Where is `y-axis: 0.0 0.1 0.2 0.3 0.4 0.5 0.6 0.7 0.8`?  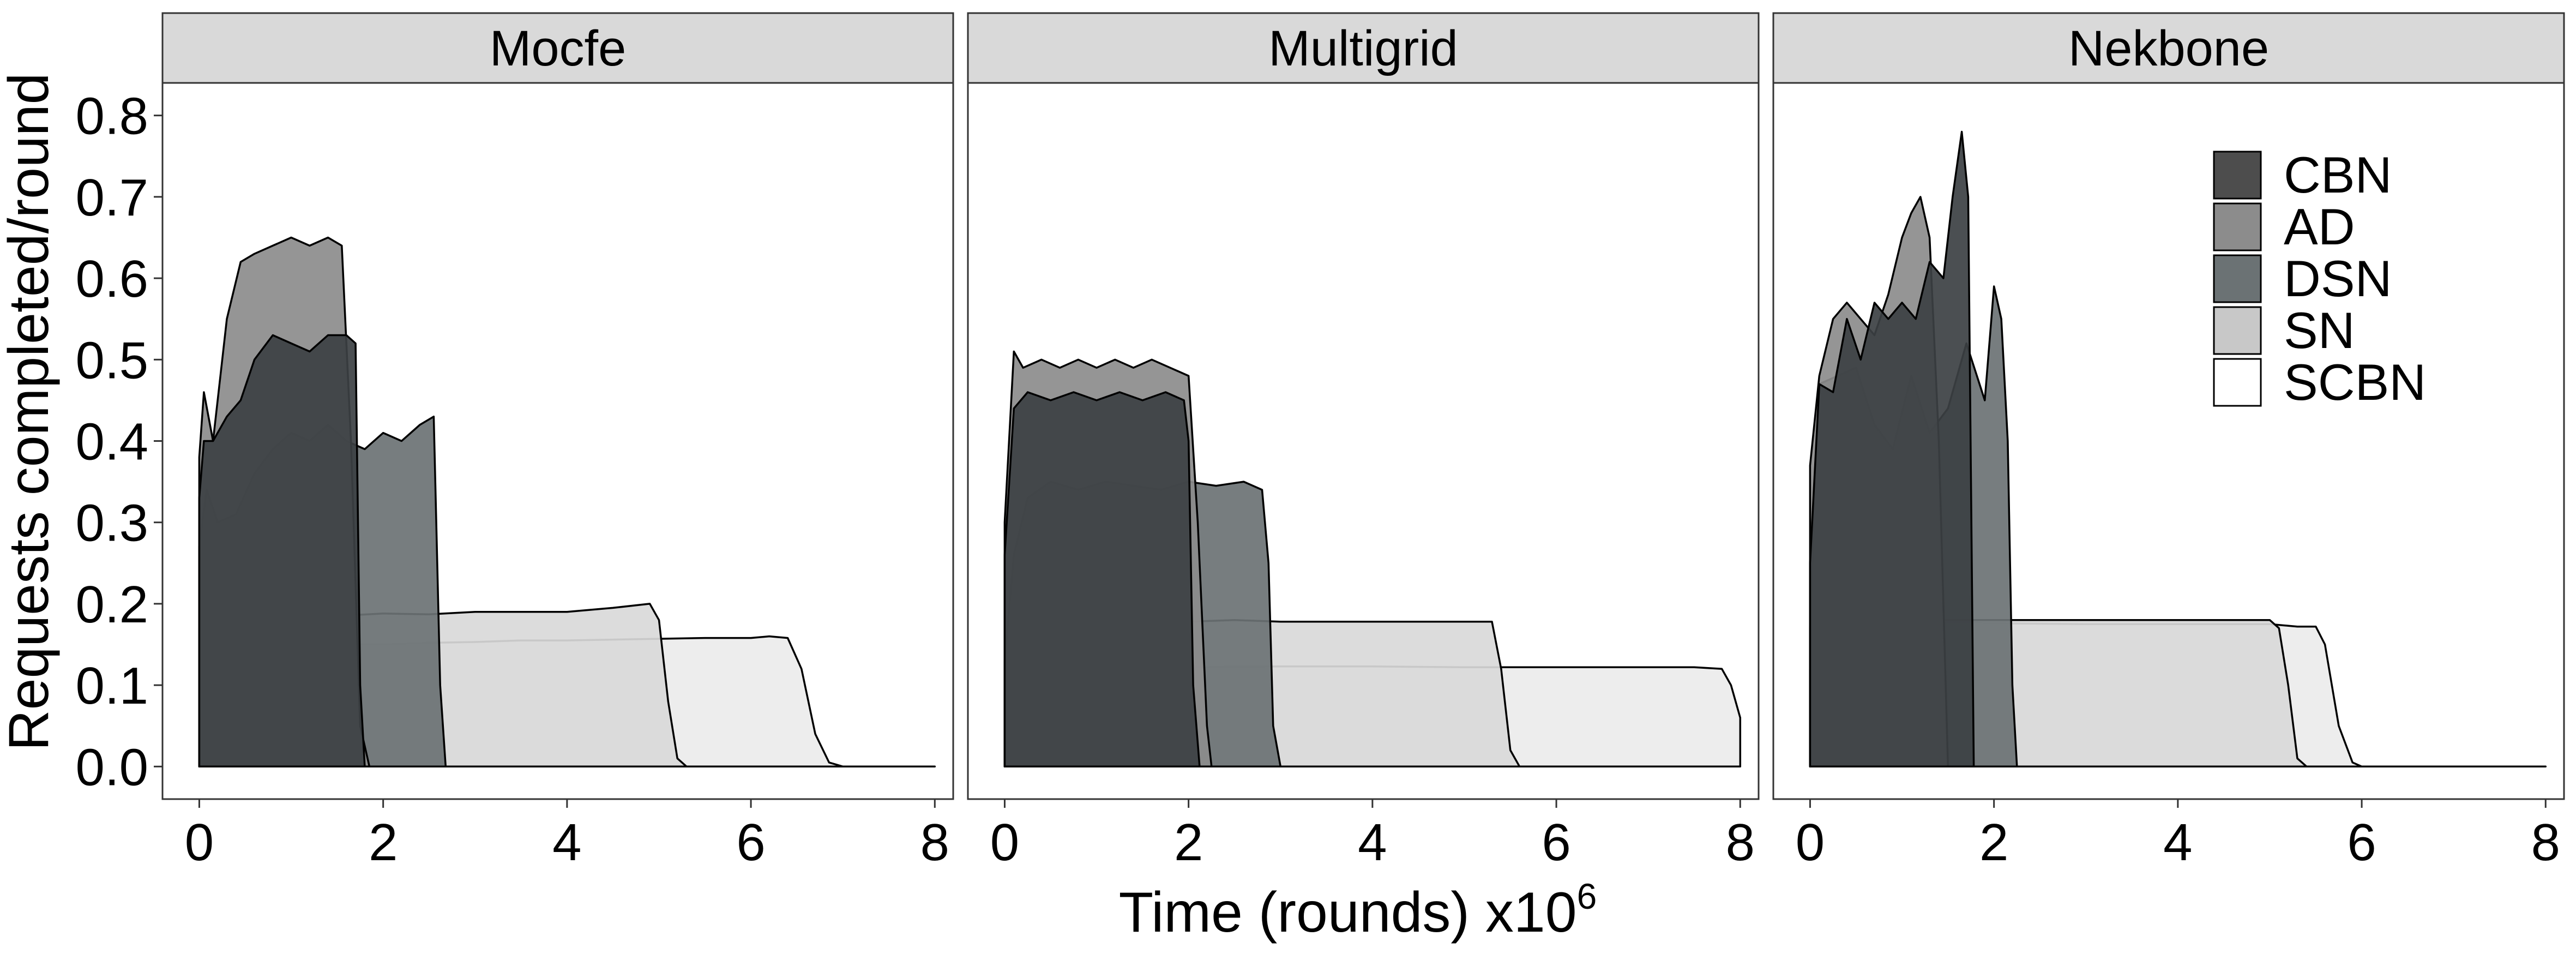 y-axis: 0.0 0.1 0.2 0.3 0.4 0.5 0.6 0.7 0.8 is located at coordinates (119, 441).